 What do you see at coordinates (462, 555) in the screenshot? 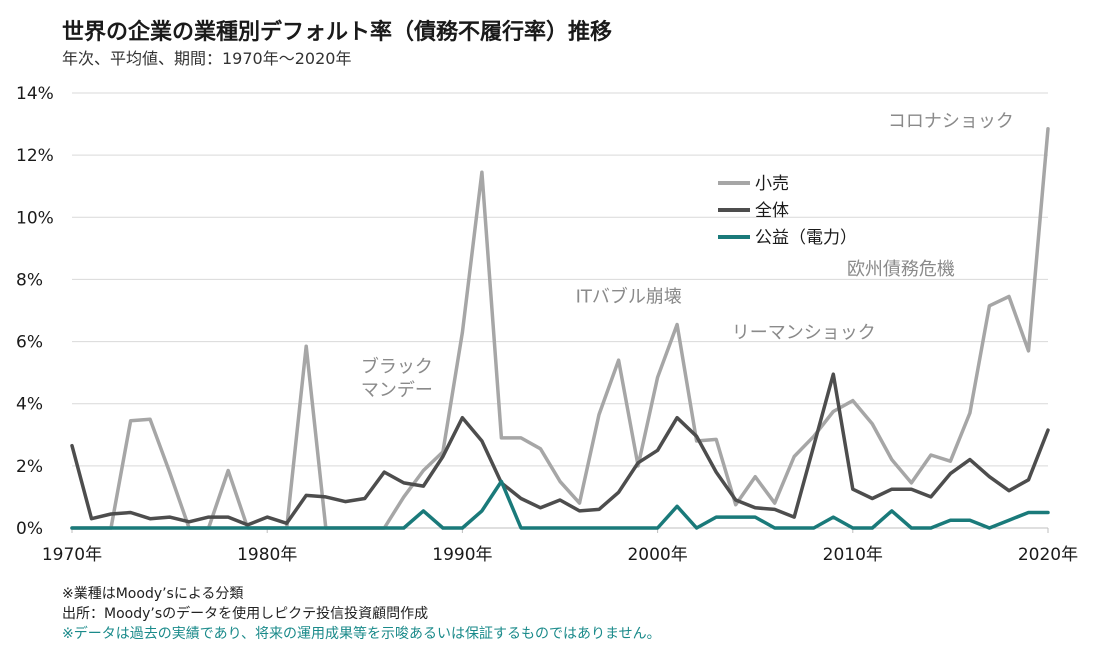
I see `x-tick-label: 1990年` at bounding box center [462, 555].